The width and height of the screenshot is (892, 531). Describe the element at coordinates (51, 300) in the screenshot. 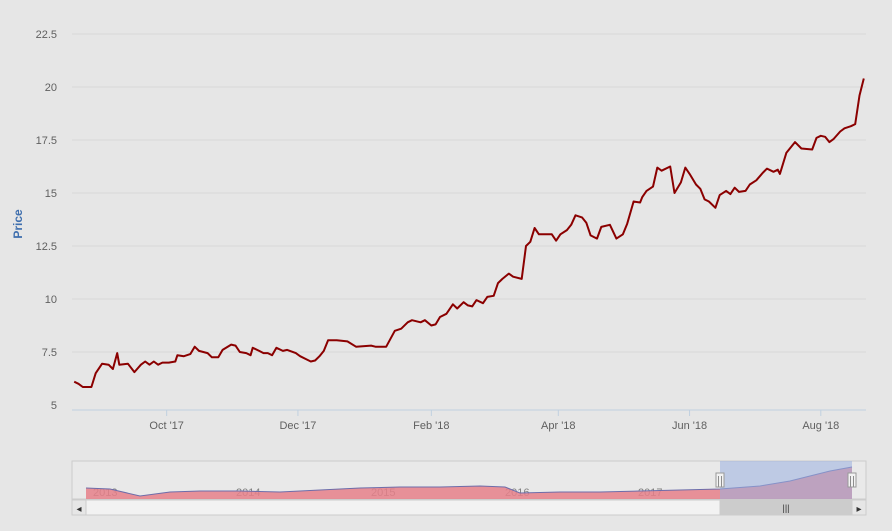

I see `y-tick-label: 10` at that location.